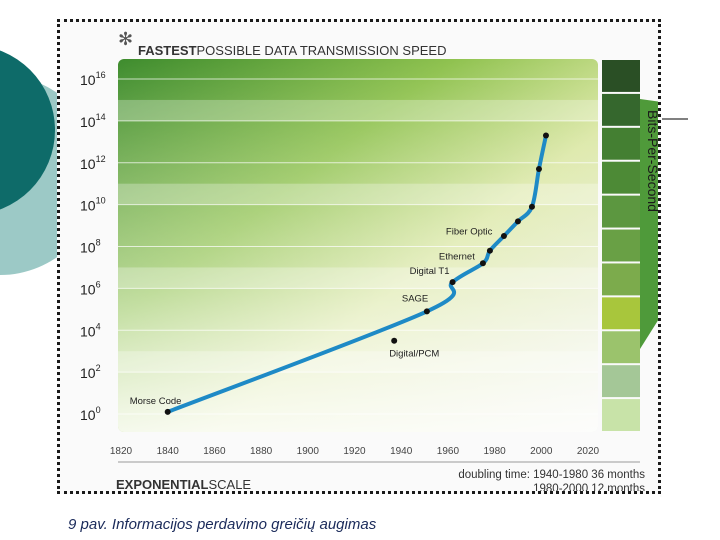 The height and width of the screenshot is (540, 720). I want to click on x-tick-label: 1960, so click(448, 451).